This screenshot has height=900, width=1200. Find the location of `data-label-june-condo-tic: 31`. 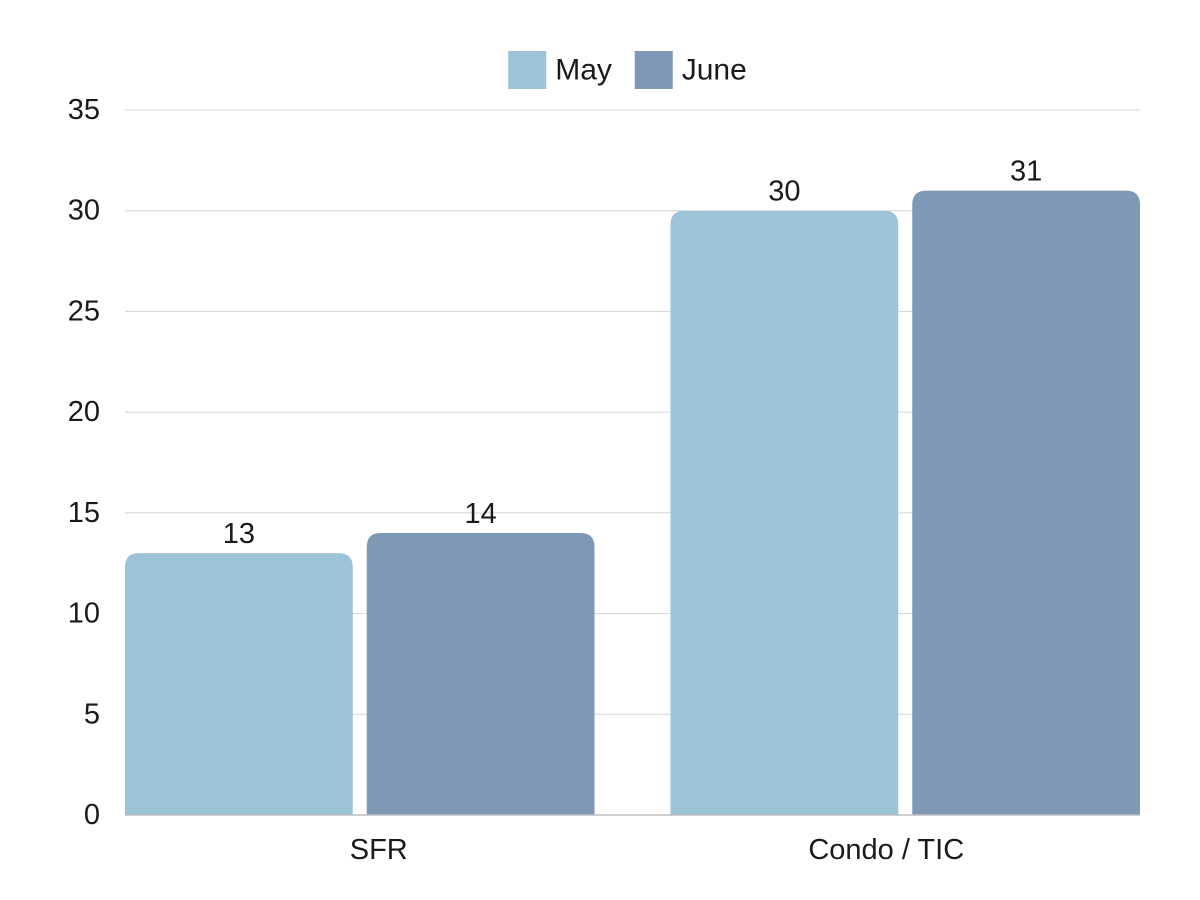

data-label-june-condo-tic: 31 is located at coordinates (1026, 172).